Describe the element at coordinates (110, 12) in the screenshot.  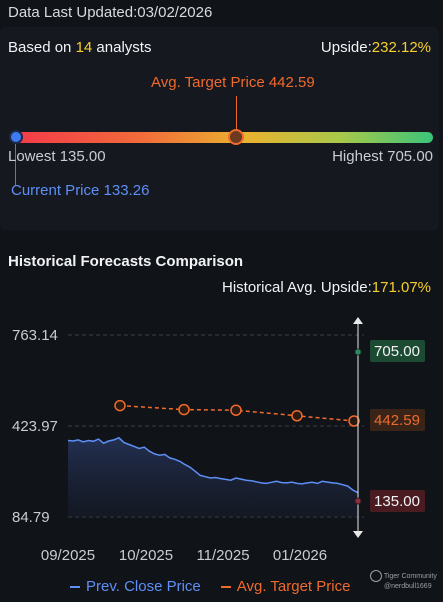
I see `data-last-updated: Data Last Updated:03/02/2026` at that location.